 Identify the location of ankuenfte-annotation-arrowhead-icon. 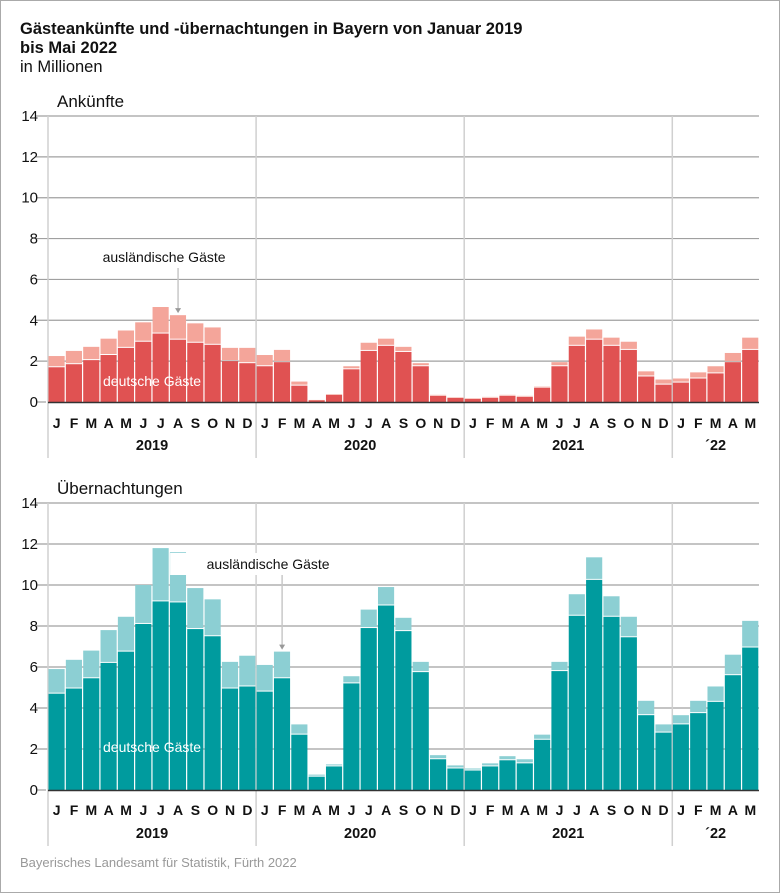
(178, 311).